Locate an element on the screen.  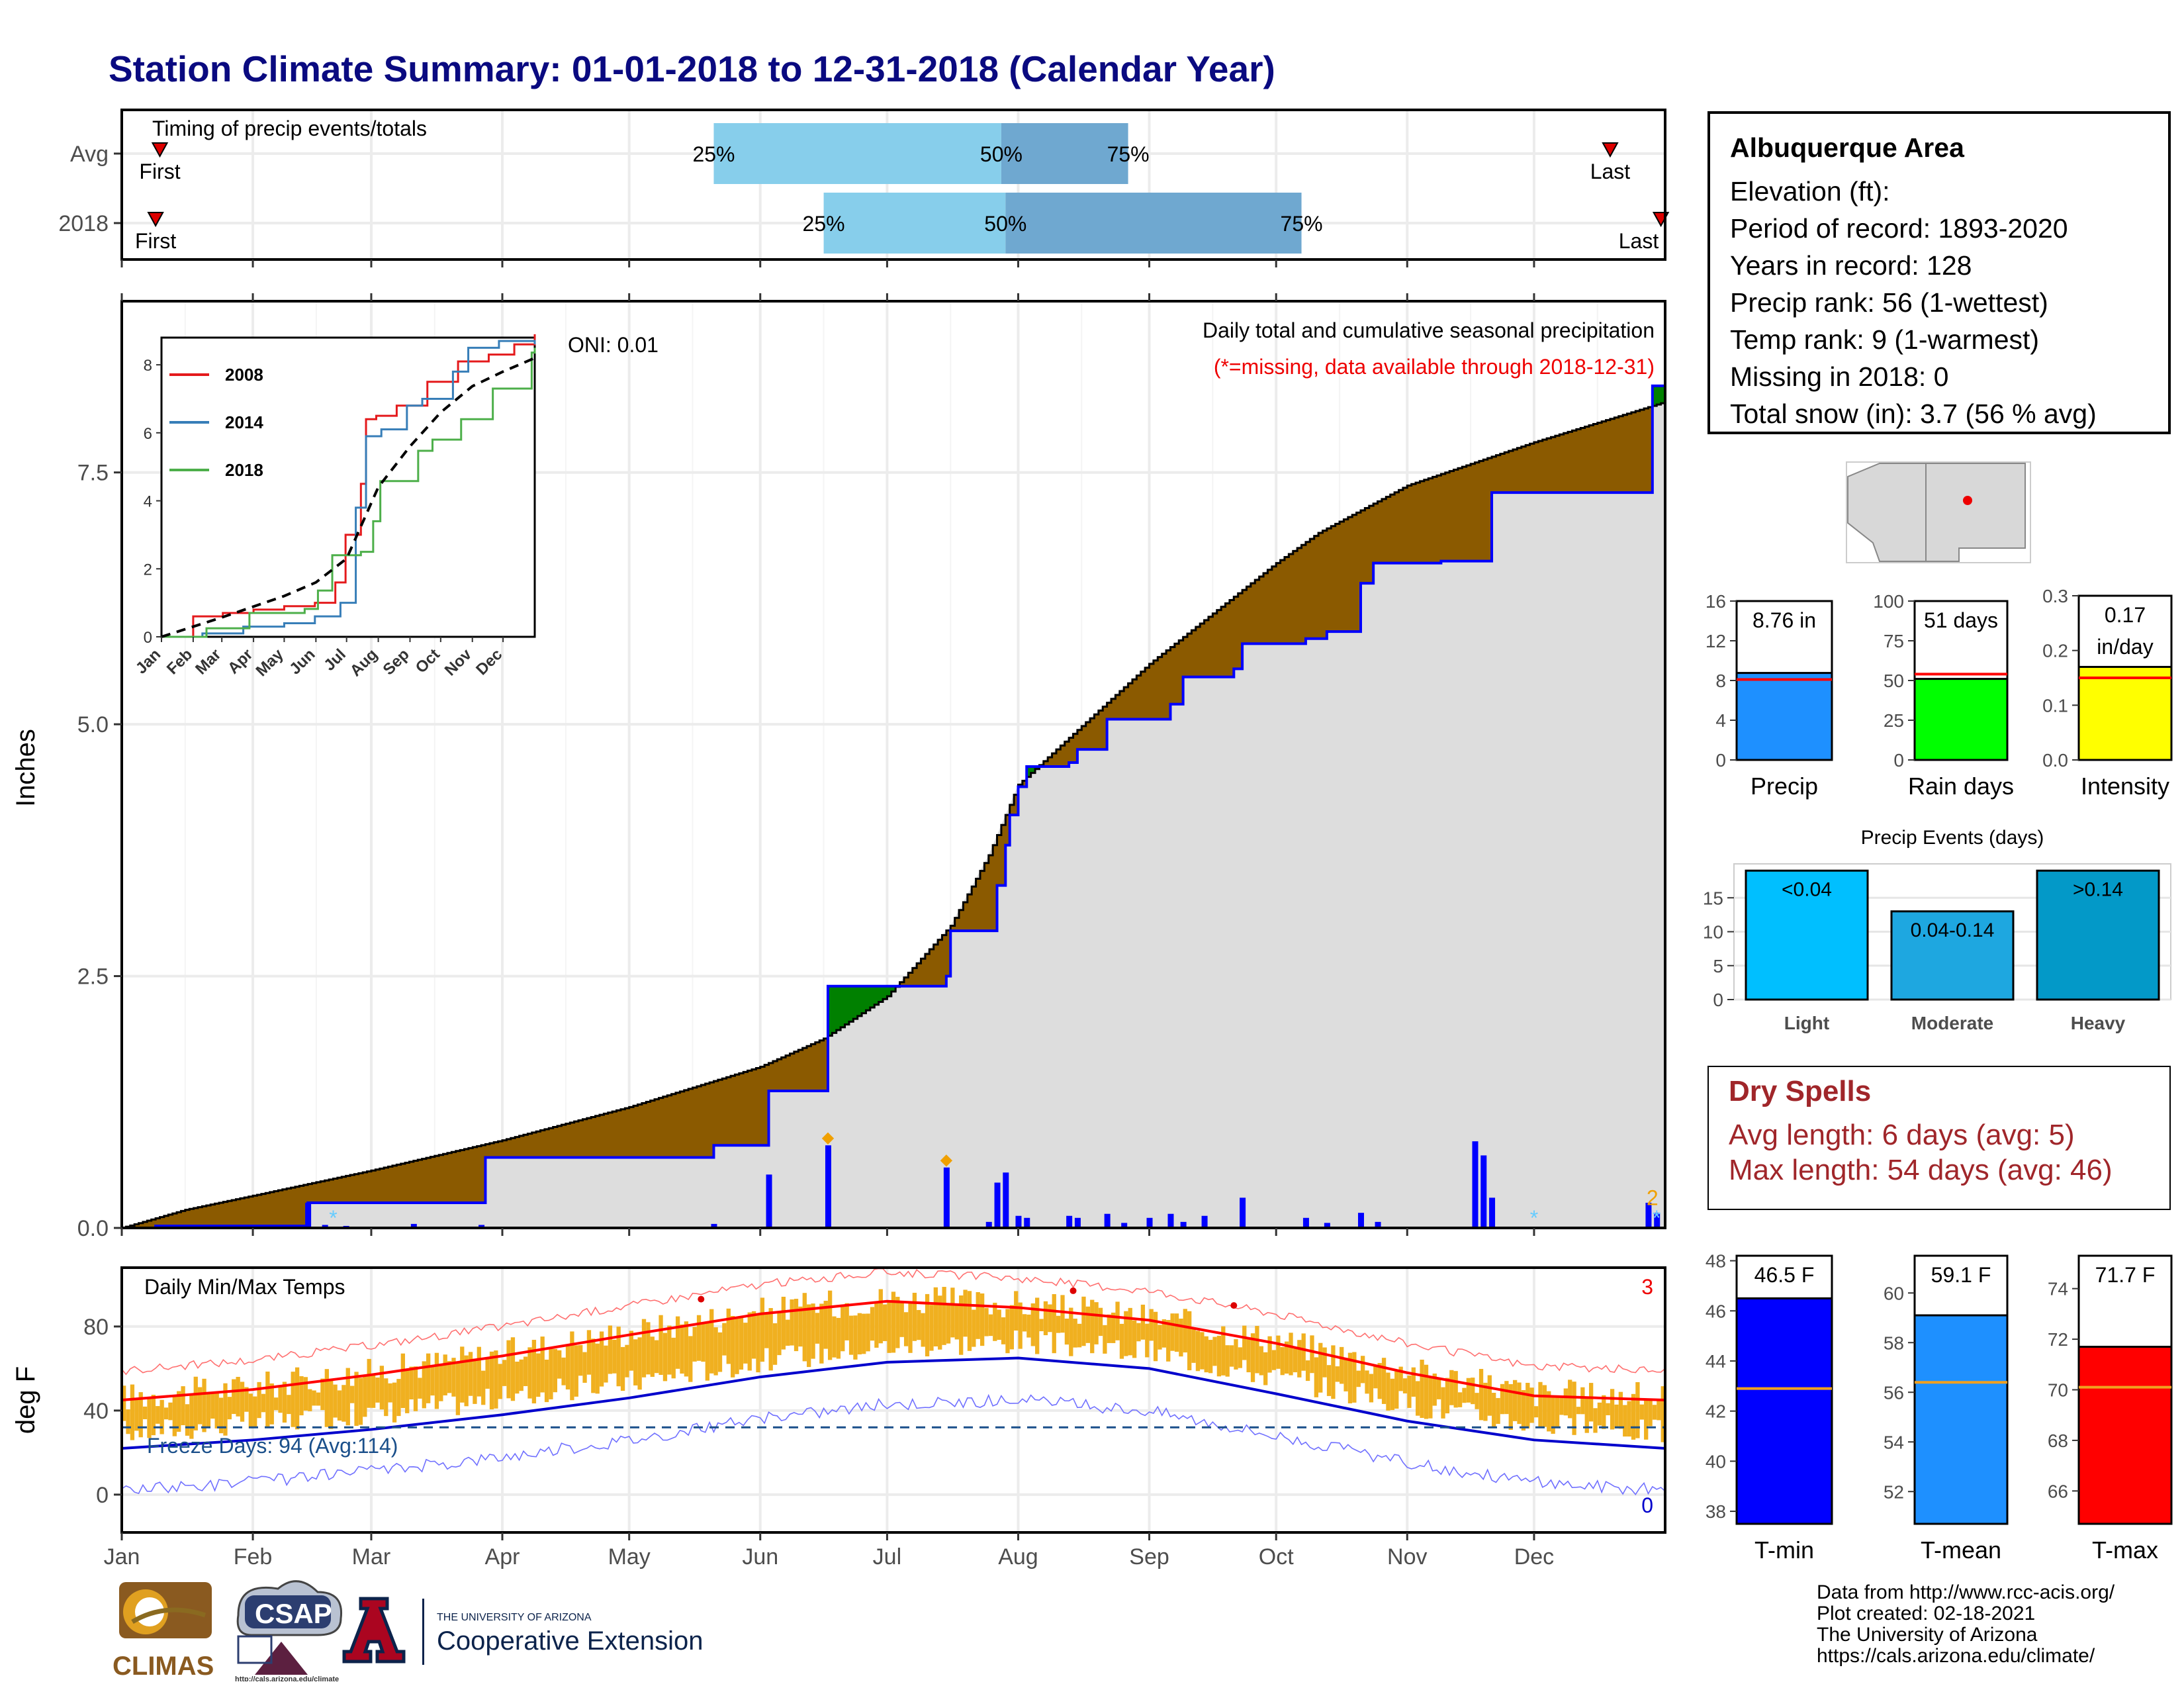
timing-label-75: 75% is located at coordinates (1302, 224).